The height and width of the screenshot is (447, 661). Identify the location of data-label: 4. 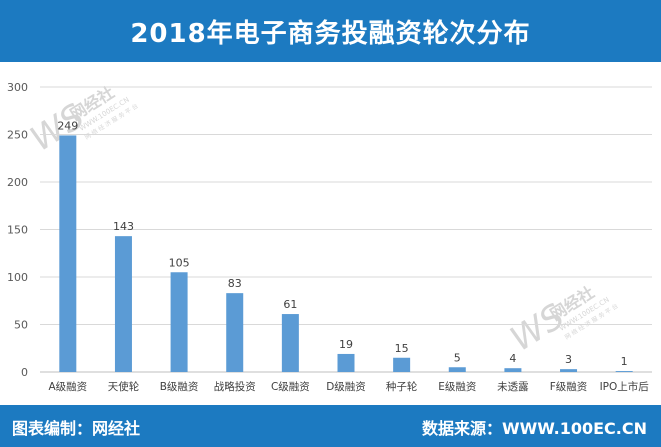
(512, 358).